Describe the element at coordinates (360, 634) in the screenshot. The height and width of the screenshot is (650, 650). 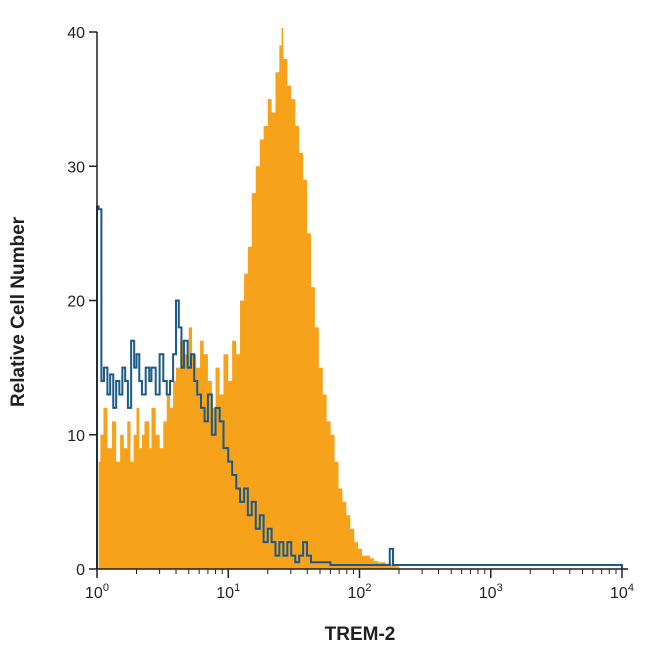
I see `x-axis-title: TREM-2` at that location.